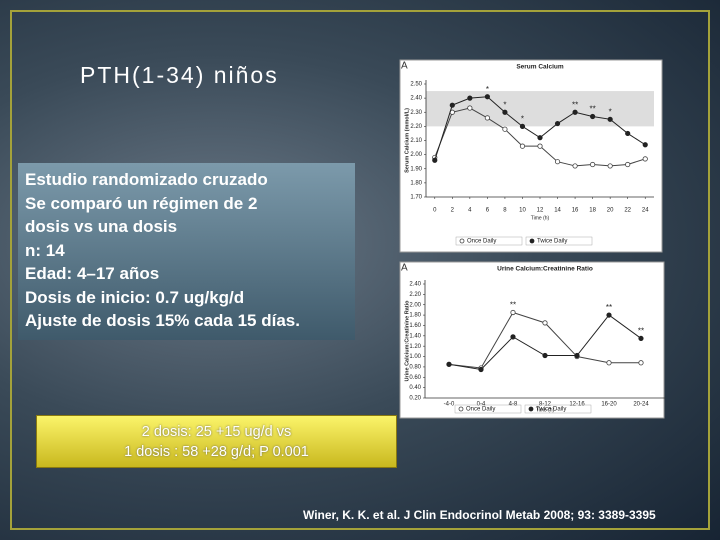  What do you see at coordinates (470, 211) in the screenshot?
I see `x-tick-label: 4` at bounding box center [470, 211].